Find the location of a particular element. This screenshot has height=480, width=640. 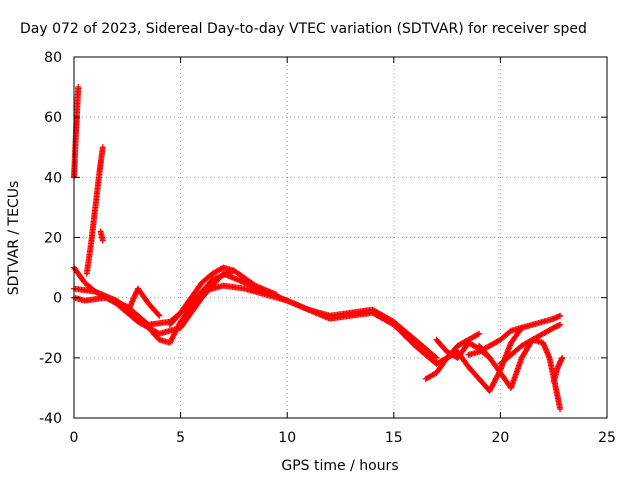

y-axis-label: SDTVAR / TECUs is located at coordinates (14, 238).